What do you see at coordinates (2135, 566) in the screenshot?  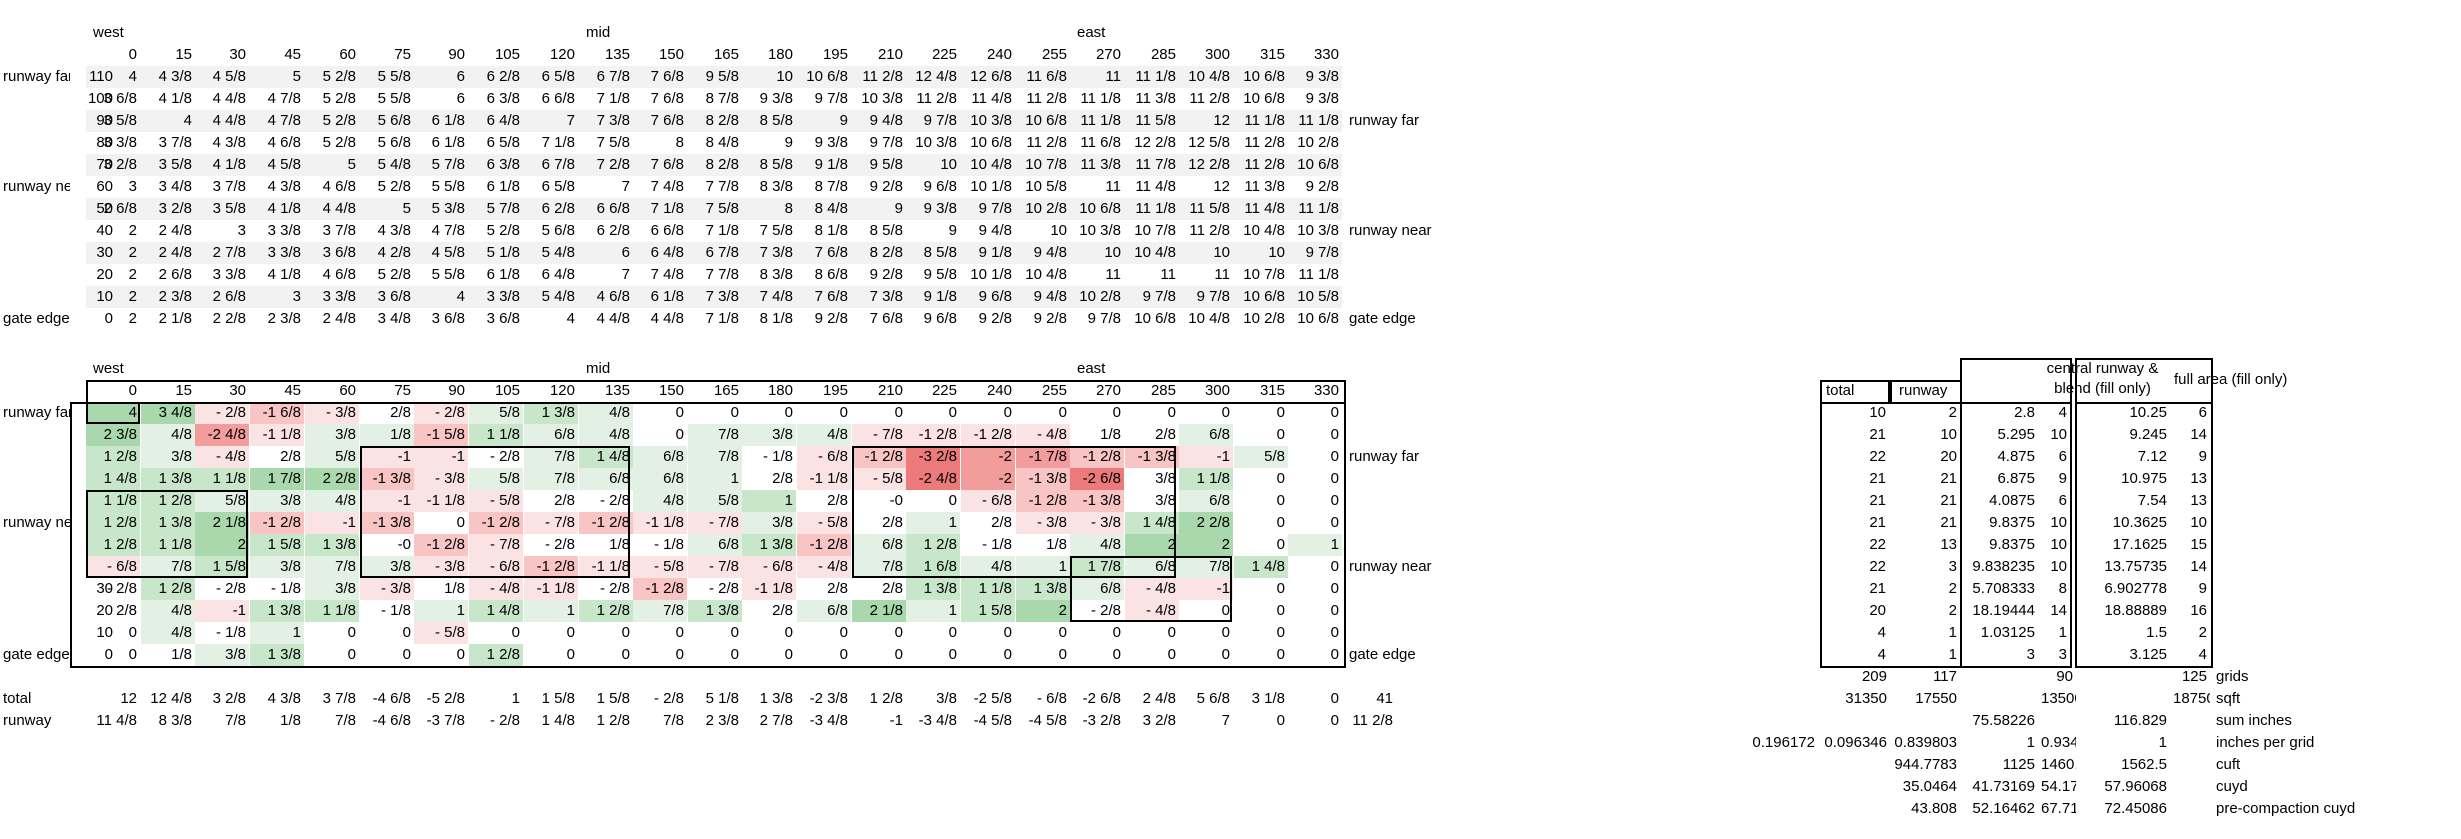 I see `summary-cell: 13.75735` at bounding box center [2135, 566].